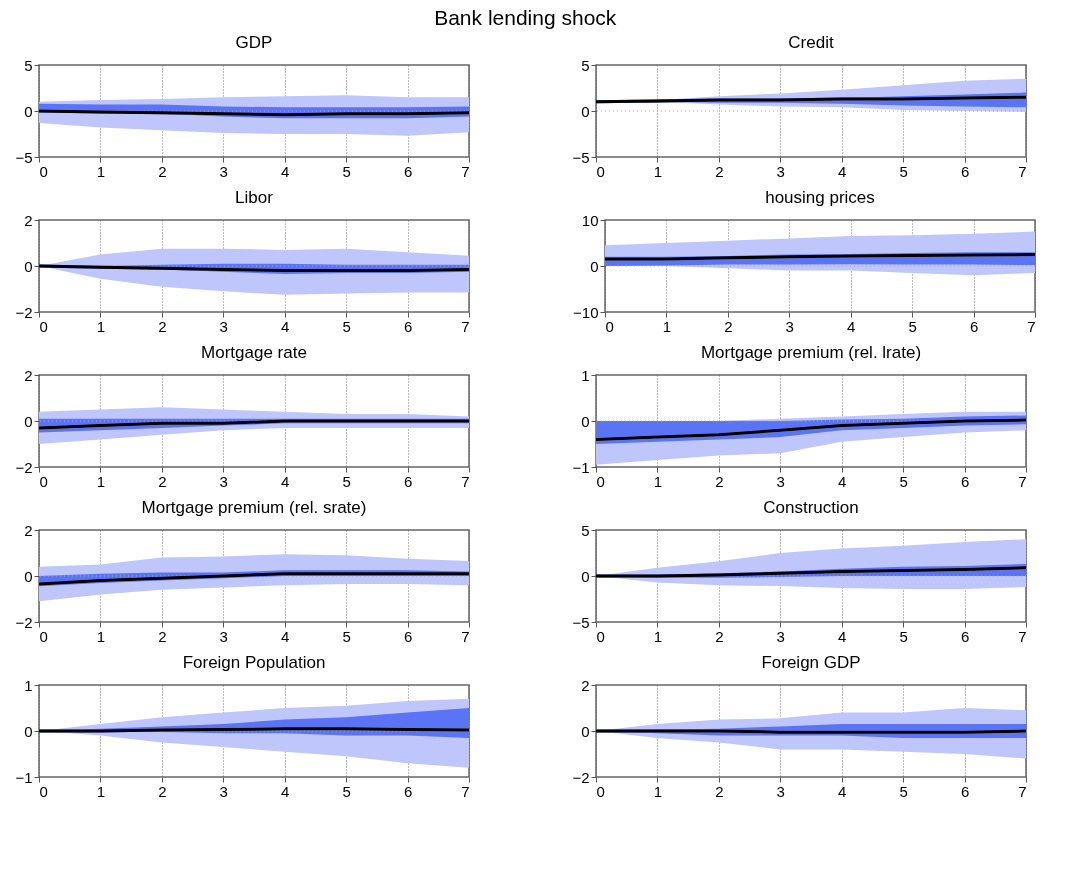 Image resolution: width=1069 pixels, height=877 pixels. I want to click on chart-title: Mortgage rate, so click(254, 352).